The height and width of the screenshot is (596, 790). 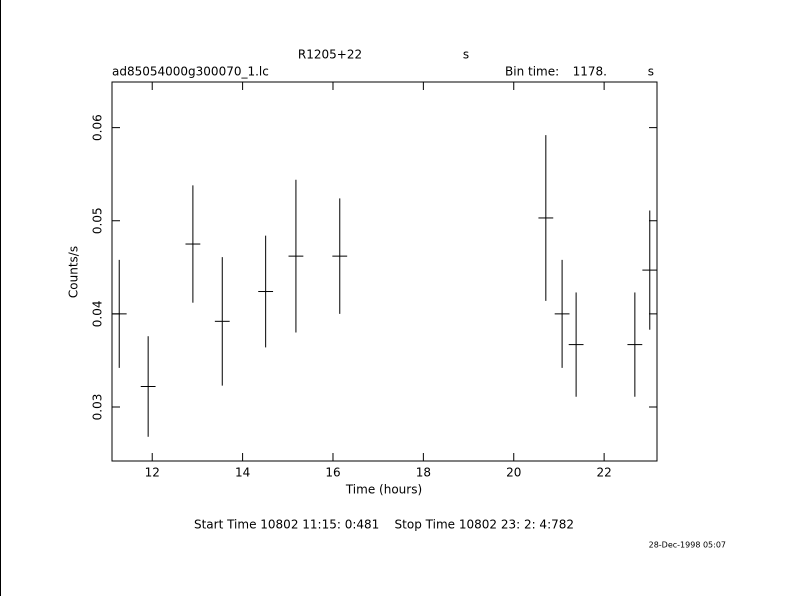 What do you see at coordinates (190, 72) in the screenshot?
I see `subtitle: ad85054000g300070_1.lc` at bounding box center [190, 72].